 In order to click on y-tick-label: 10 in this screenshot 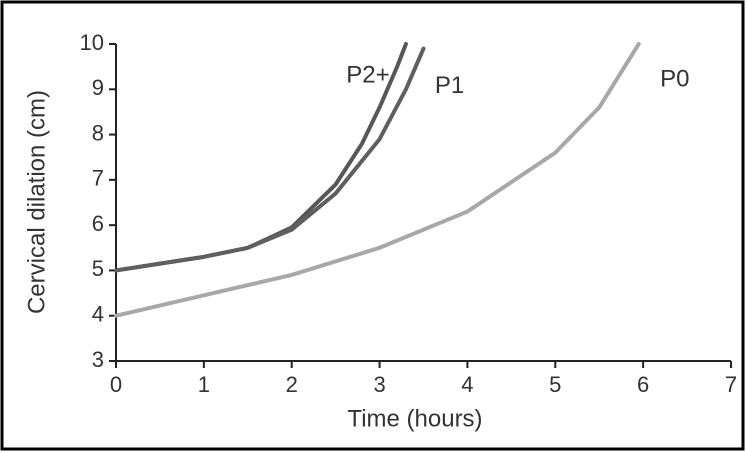, I will do `click(92, 42)`.